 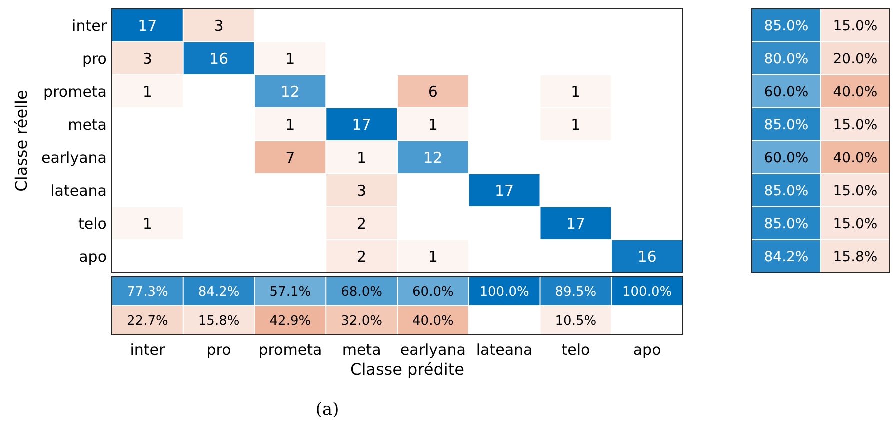 What do you see at coordinates (362, 350) in the screenshot?
I see `x-tick-label: meta` at bounding box center [362, 350].